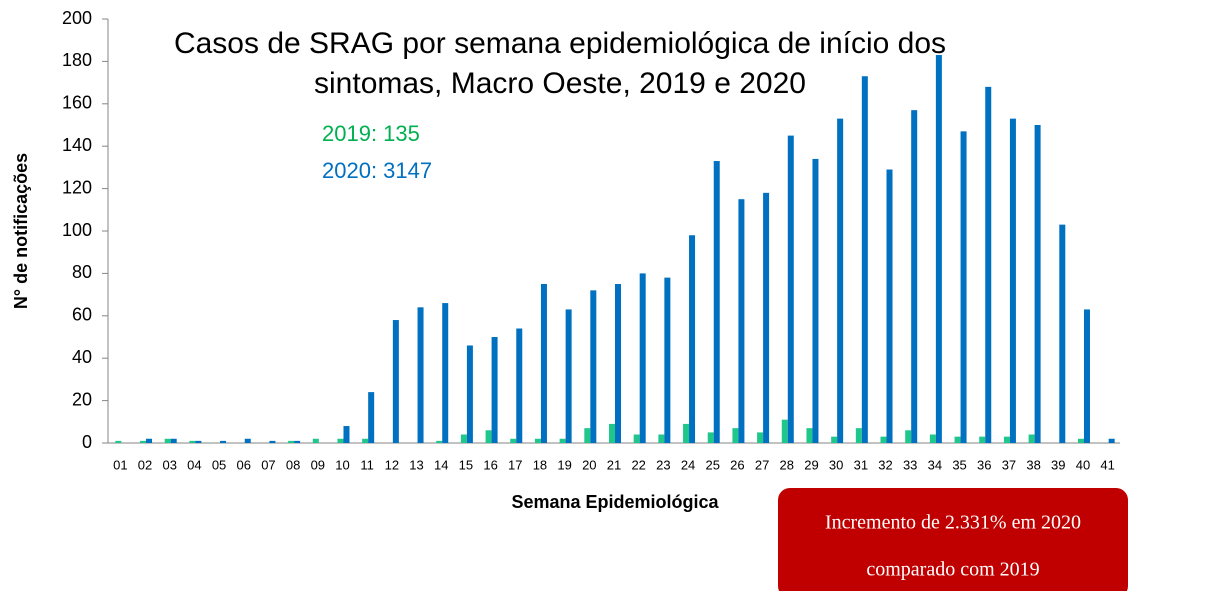  What do you see at coordinates (367, 464) in the screenshot?
I see `x-tick-label: 11` at bounding box center [367, 464].